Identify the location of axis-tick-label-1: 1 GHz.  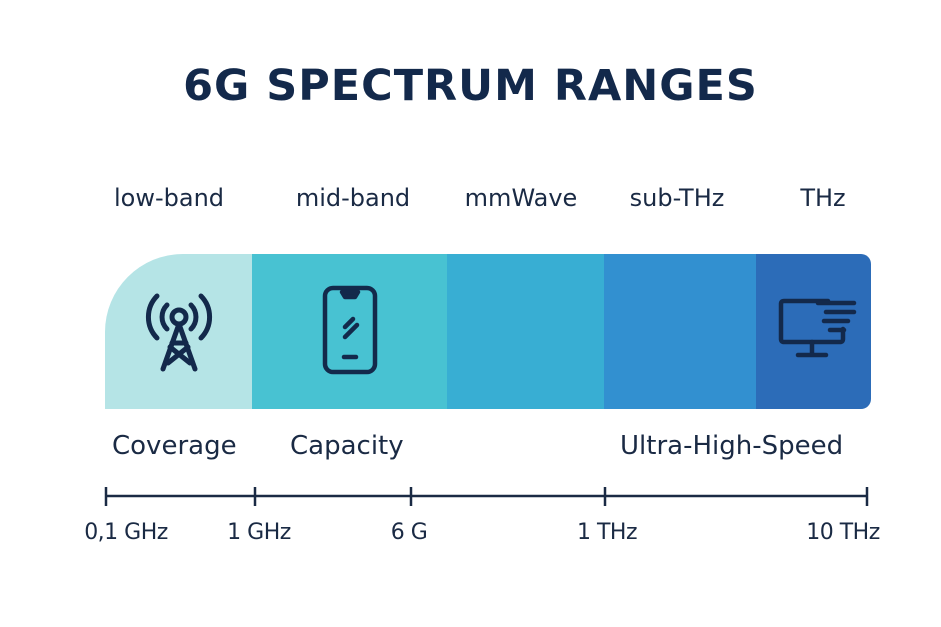
(259, 532).